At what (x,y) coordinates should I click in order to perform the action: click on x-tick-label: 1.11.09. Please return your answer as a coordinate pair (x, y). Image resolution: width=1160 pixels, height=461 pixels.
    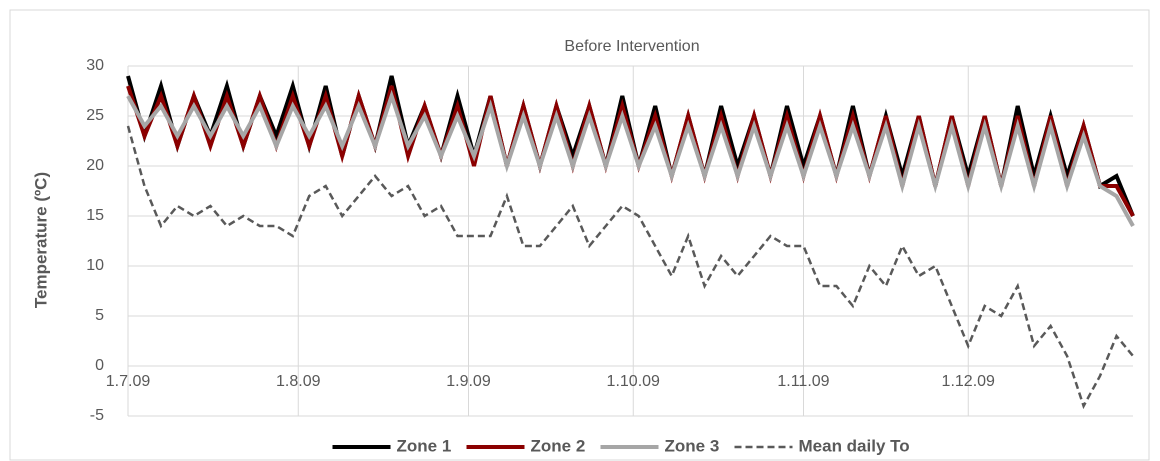
    Looking at the image, I should click on (803, 381).